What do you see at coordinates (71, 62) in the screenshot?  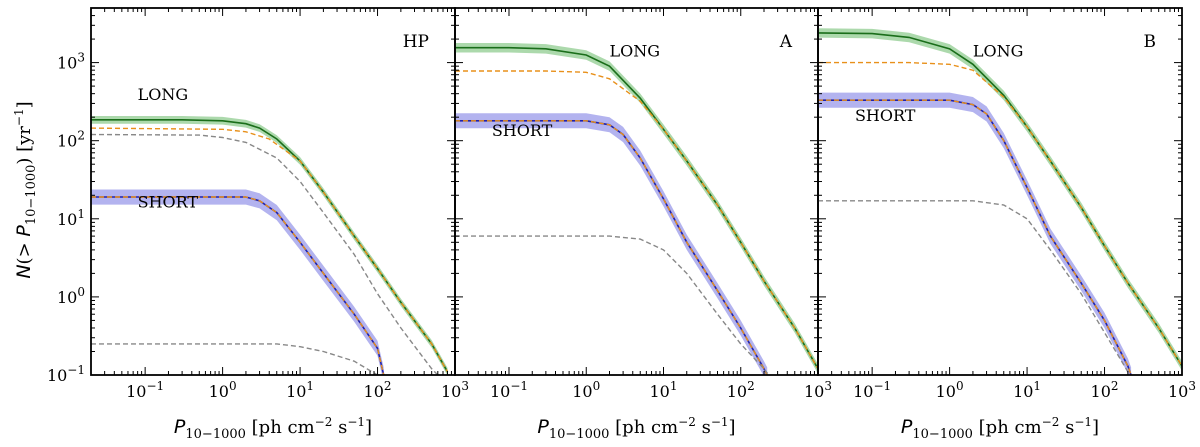 I see `y-tick-label: 10³` at bounding box center [71, 62].